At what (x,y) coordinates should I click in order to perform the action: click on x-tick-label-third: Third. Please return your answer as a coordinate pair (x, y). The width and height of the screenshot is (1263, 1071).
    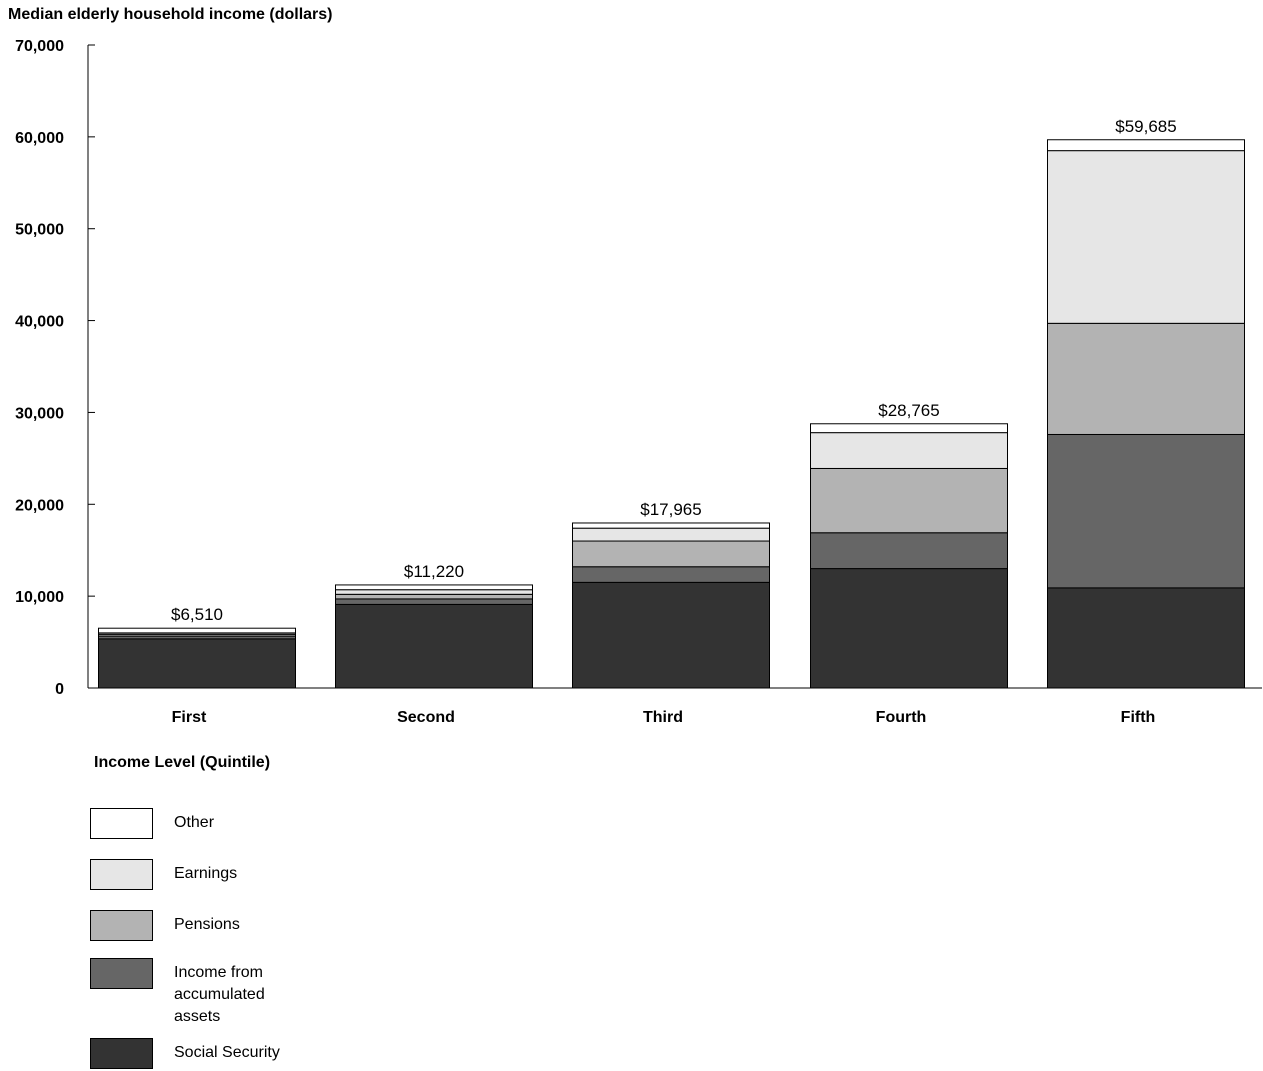
    Looking at the image, I should click on (663, 717).